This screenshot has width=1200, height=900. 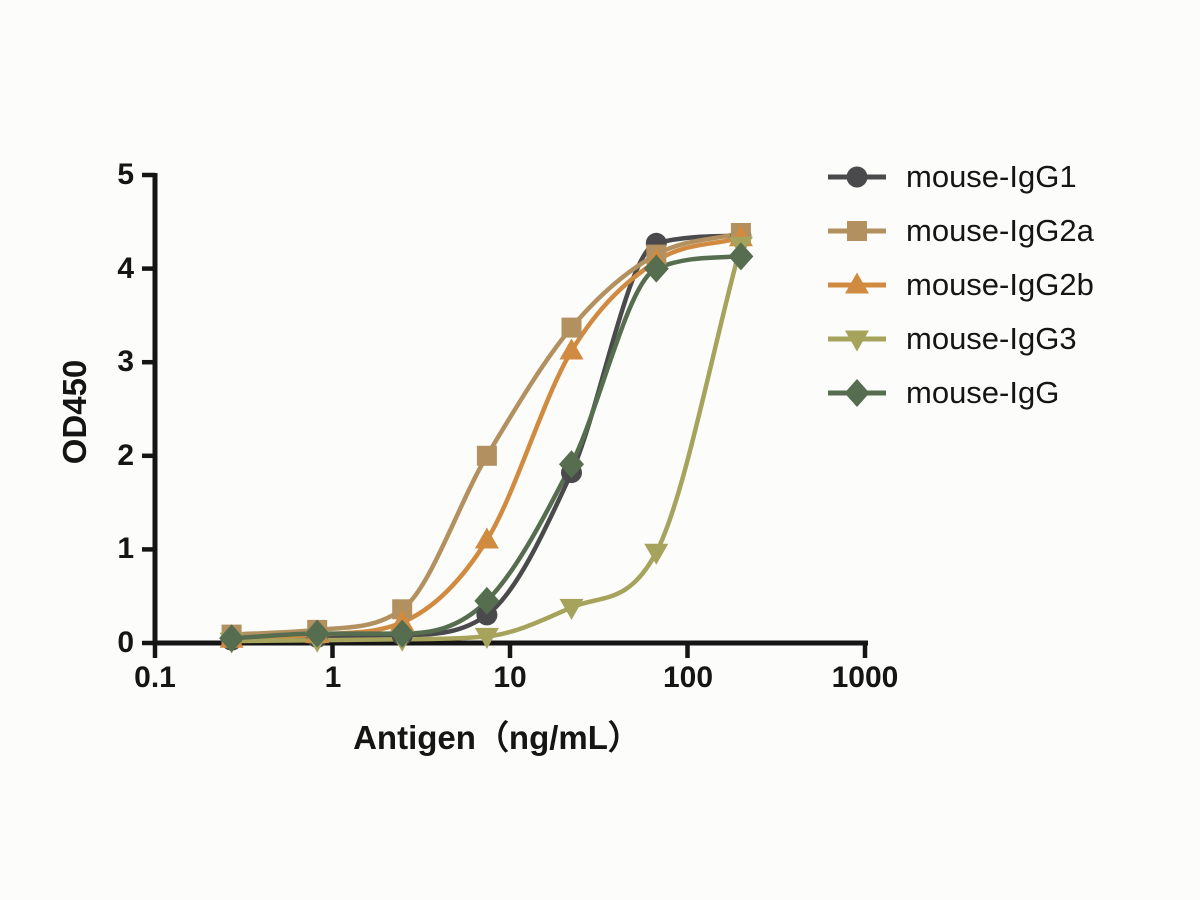 I want to click on legend-label: mouse-IgG1, so click(x=991, y=176).